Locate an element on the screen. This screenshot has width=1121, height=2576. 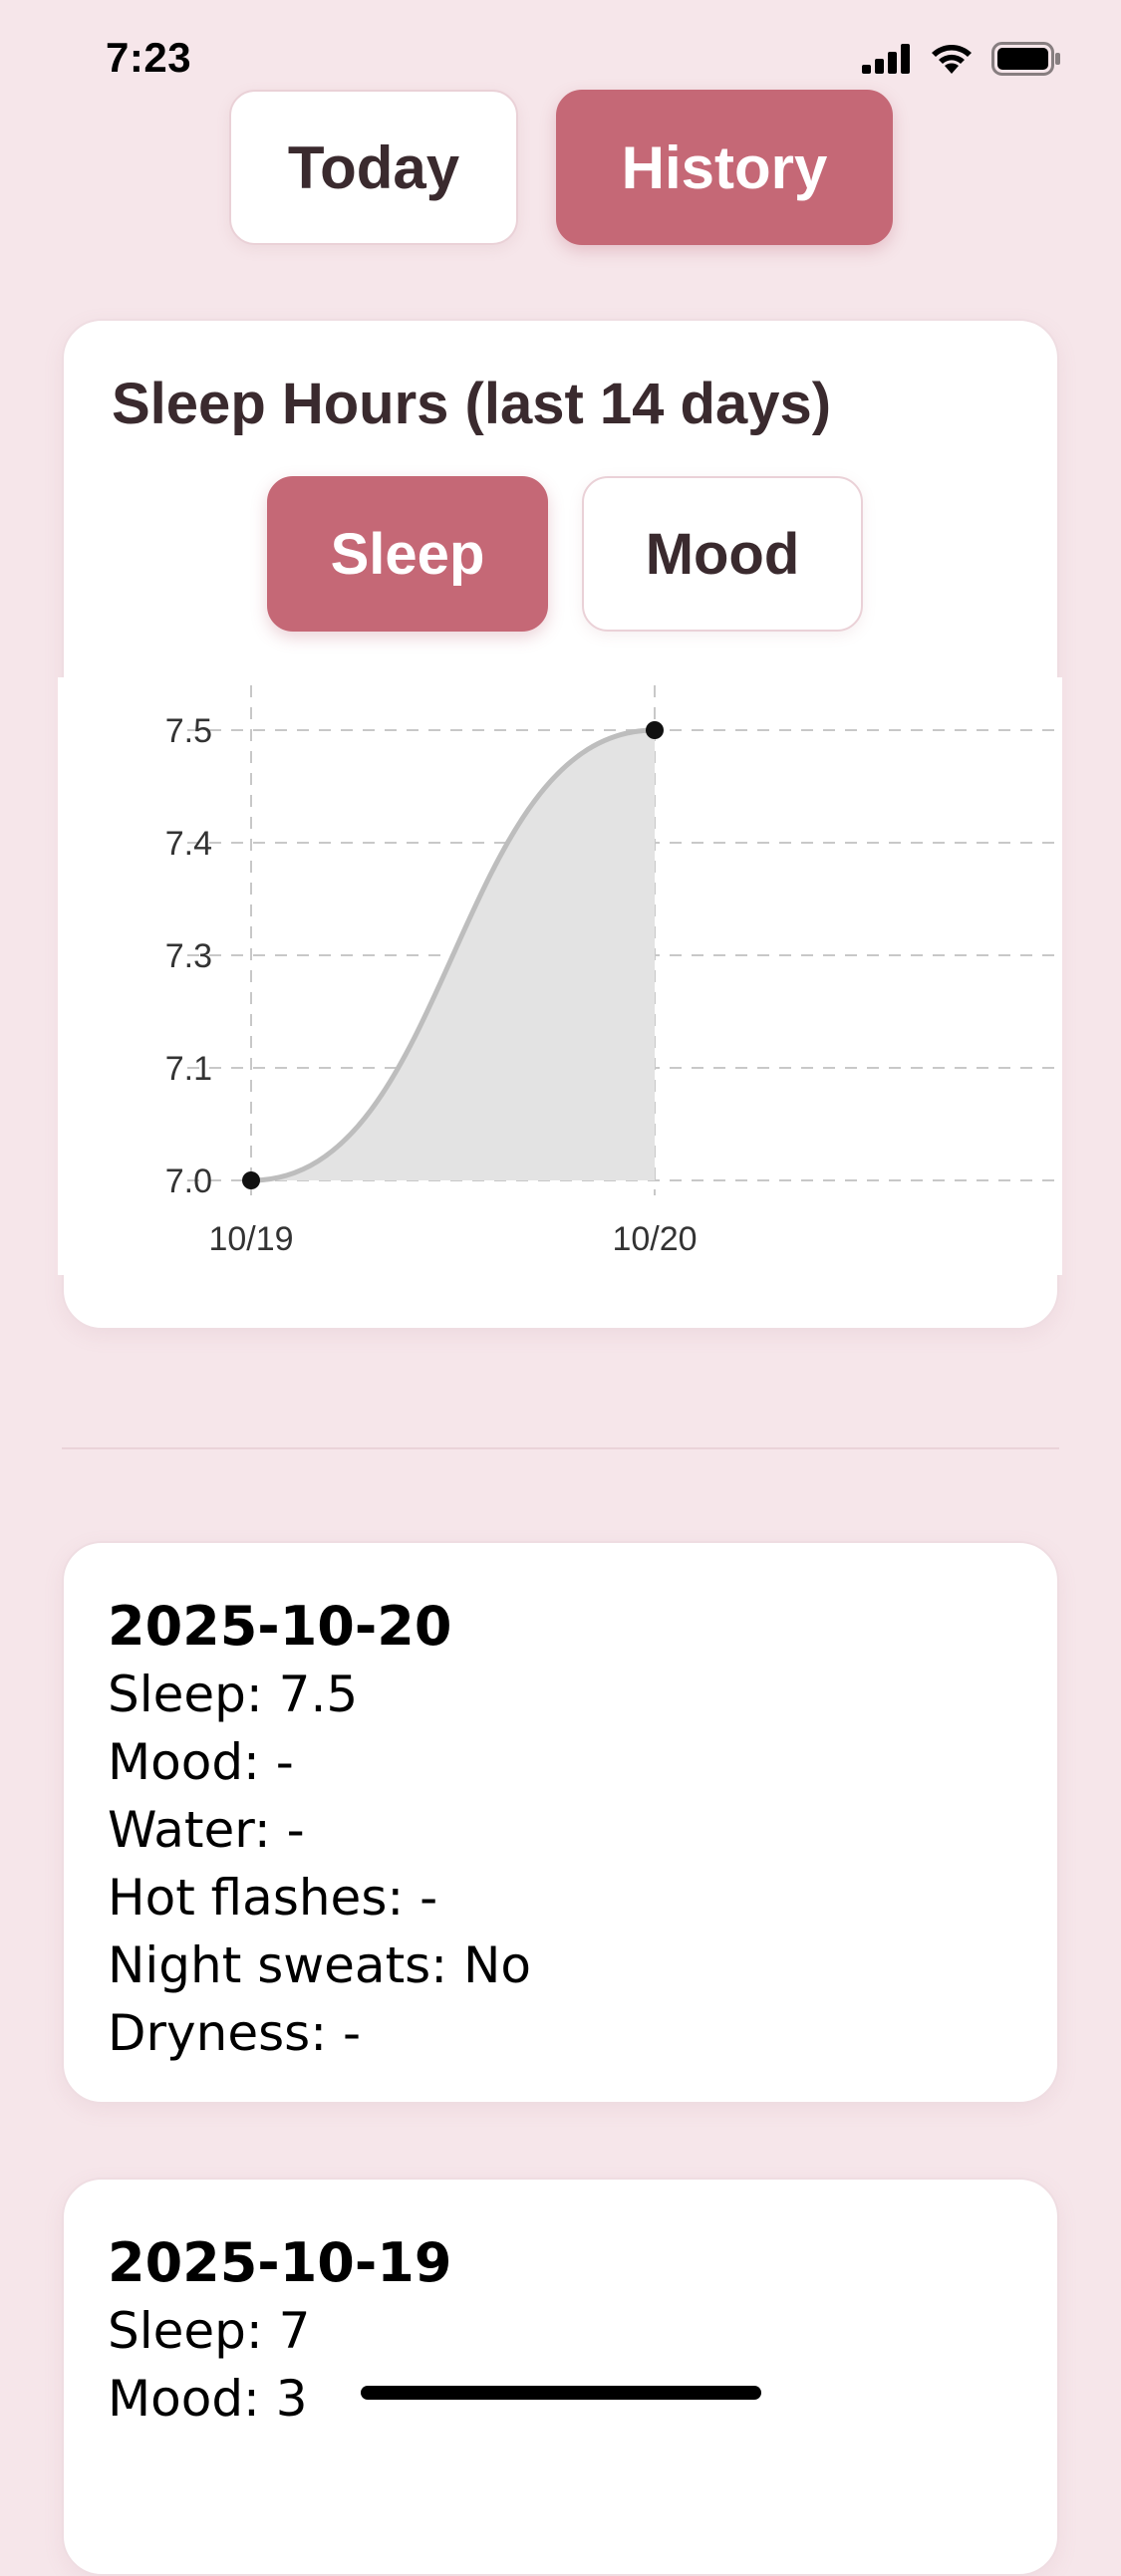
cellular-signal-icon is located at coordinates (886, 59).